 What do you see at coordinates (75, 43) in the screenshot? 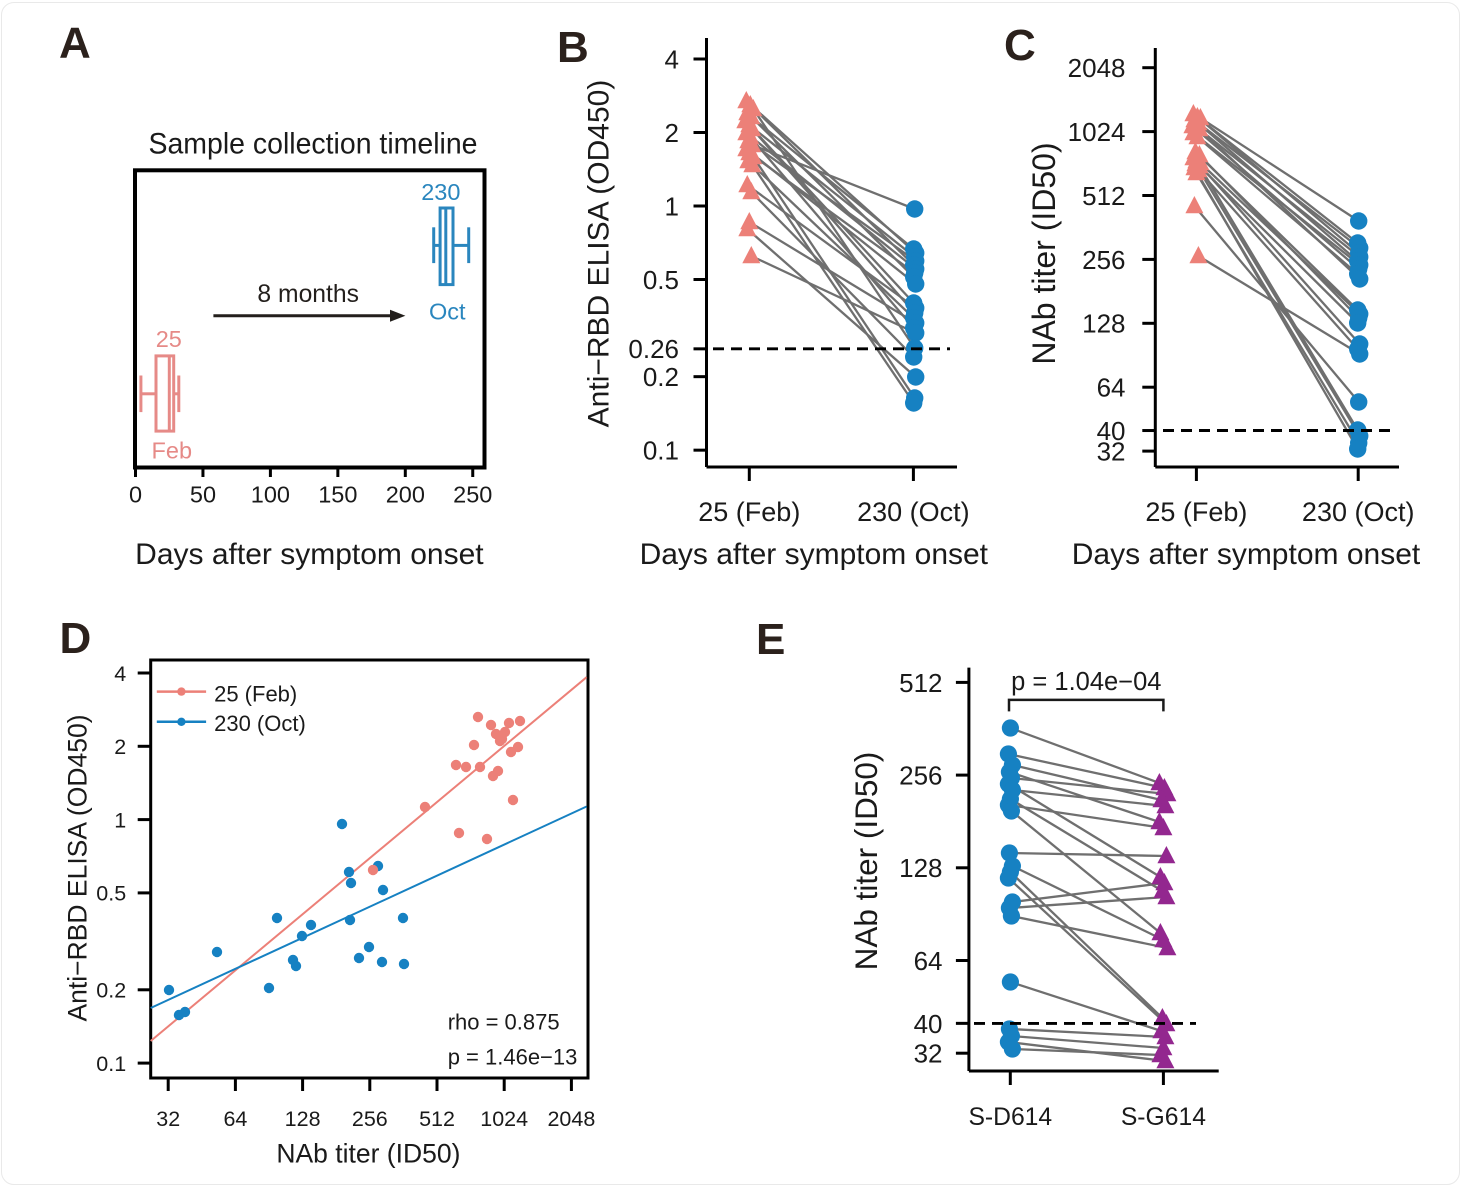
I see `svg-text: A` at bounding box center [75, 43].